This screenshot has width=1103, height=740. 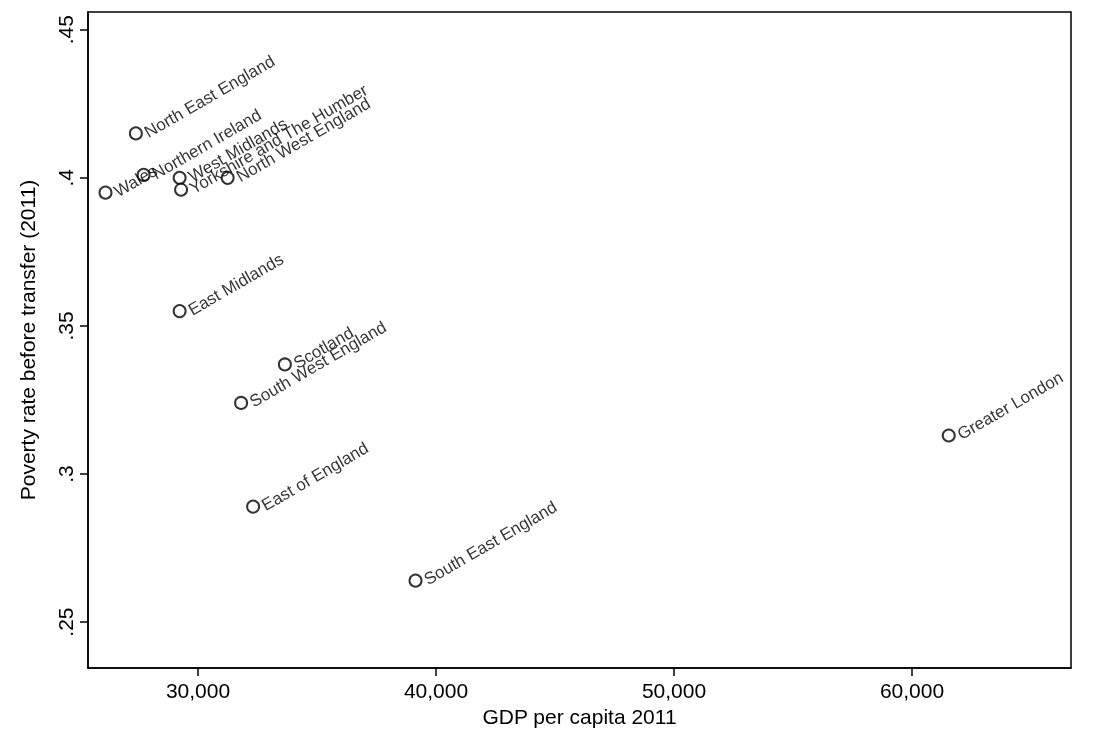 What do you see at coordinates (65, 326) in the screenshot?
I see `y-tick-label: .35` at bounding box center [65, 326].